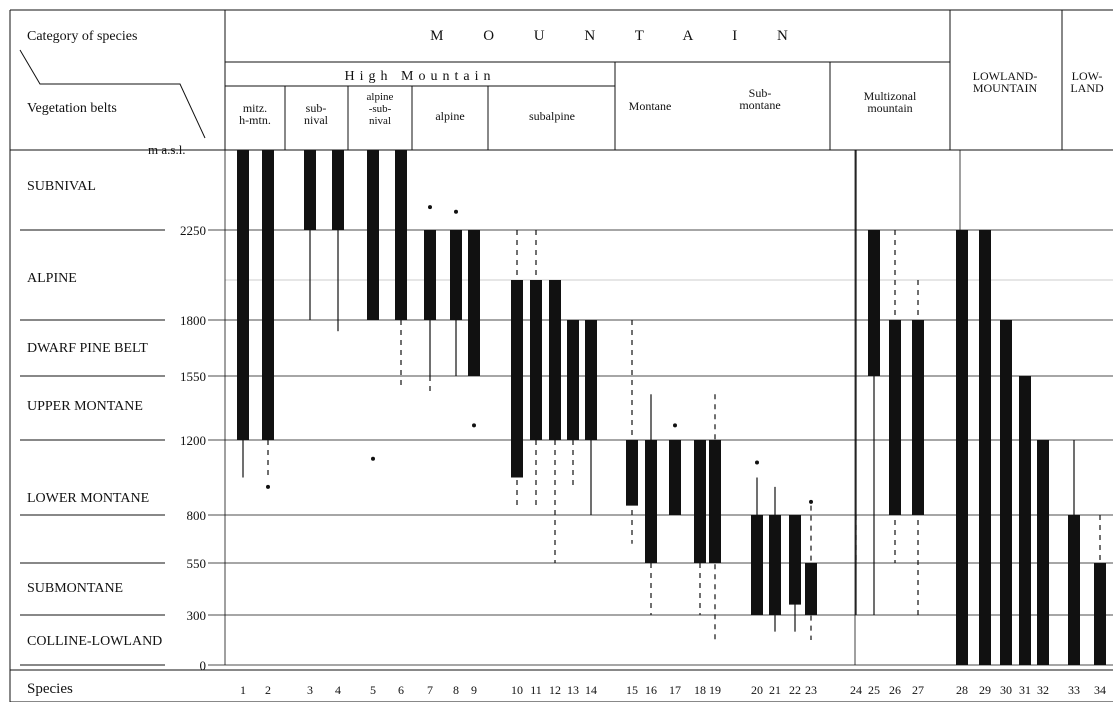 This screenshot has height=707, width=1113. I want to click on species-number: 18, so click(700, 690).